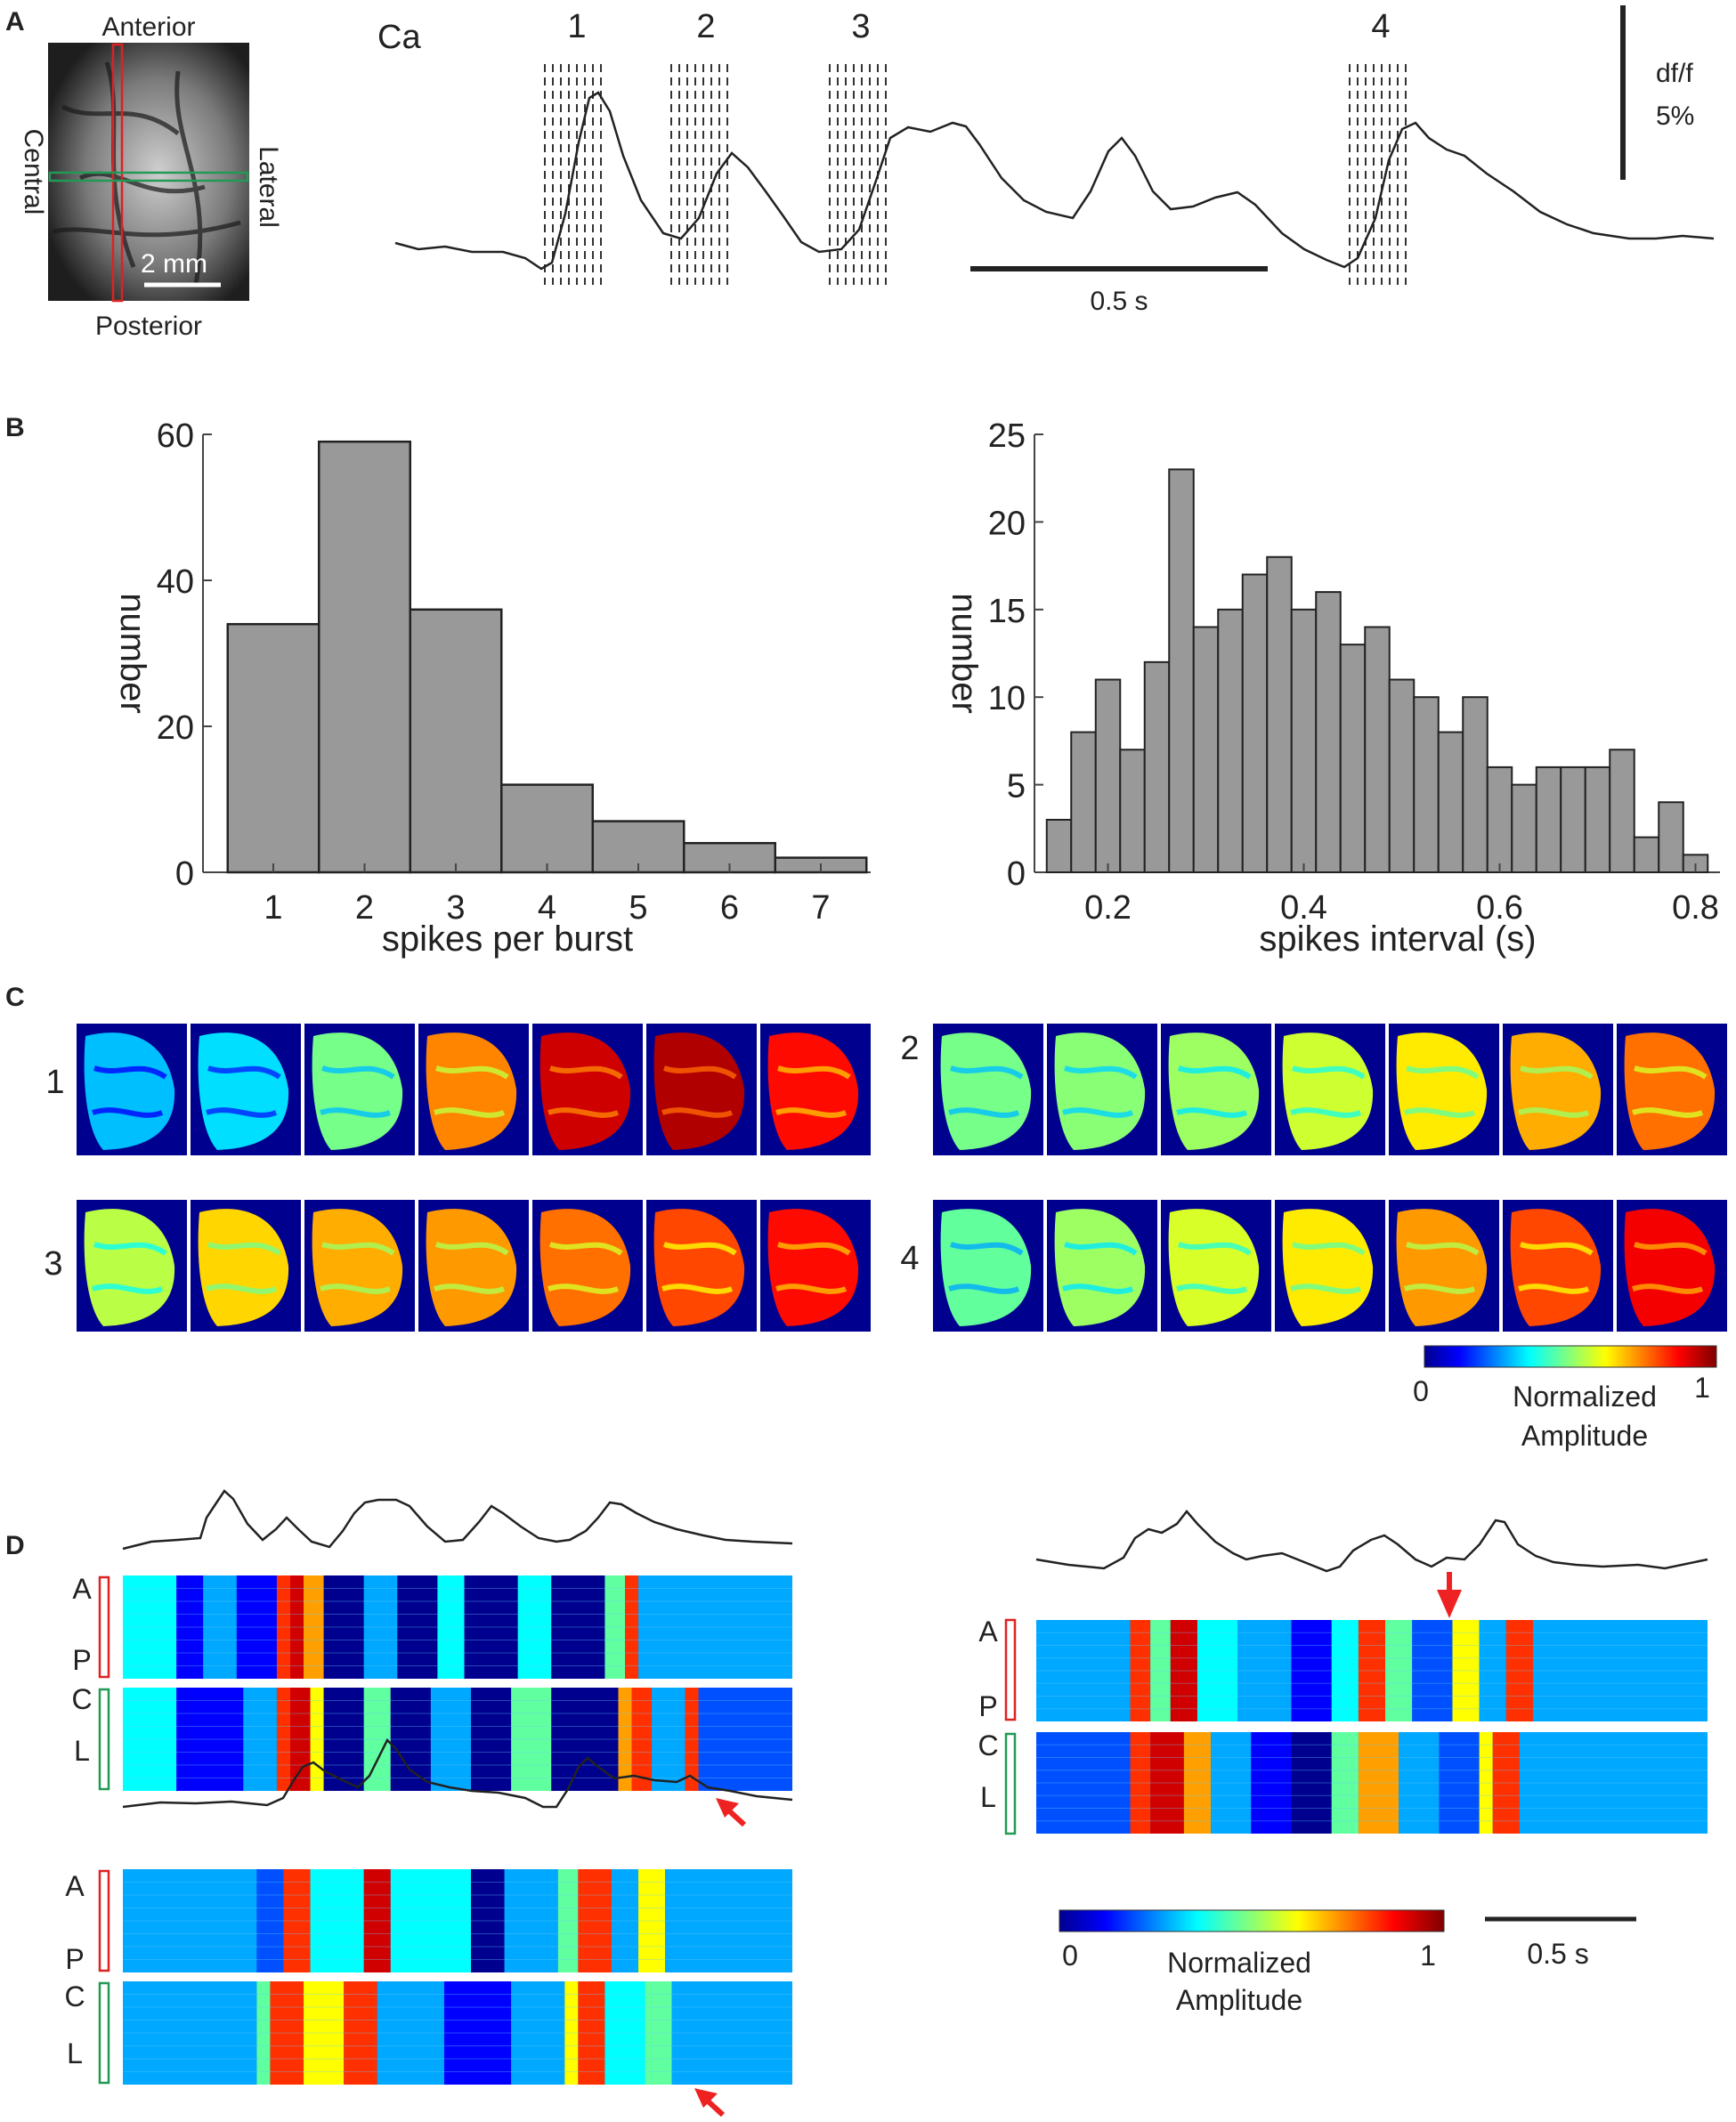 This screenshot has height=2122, width=1736. I want to click on brain-image: 2 mm, so click(148, 173).